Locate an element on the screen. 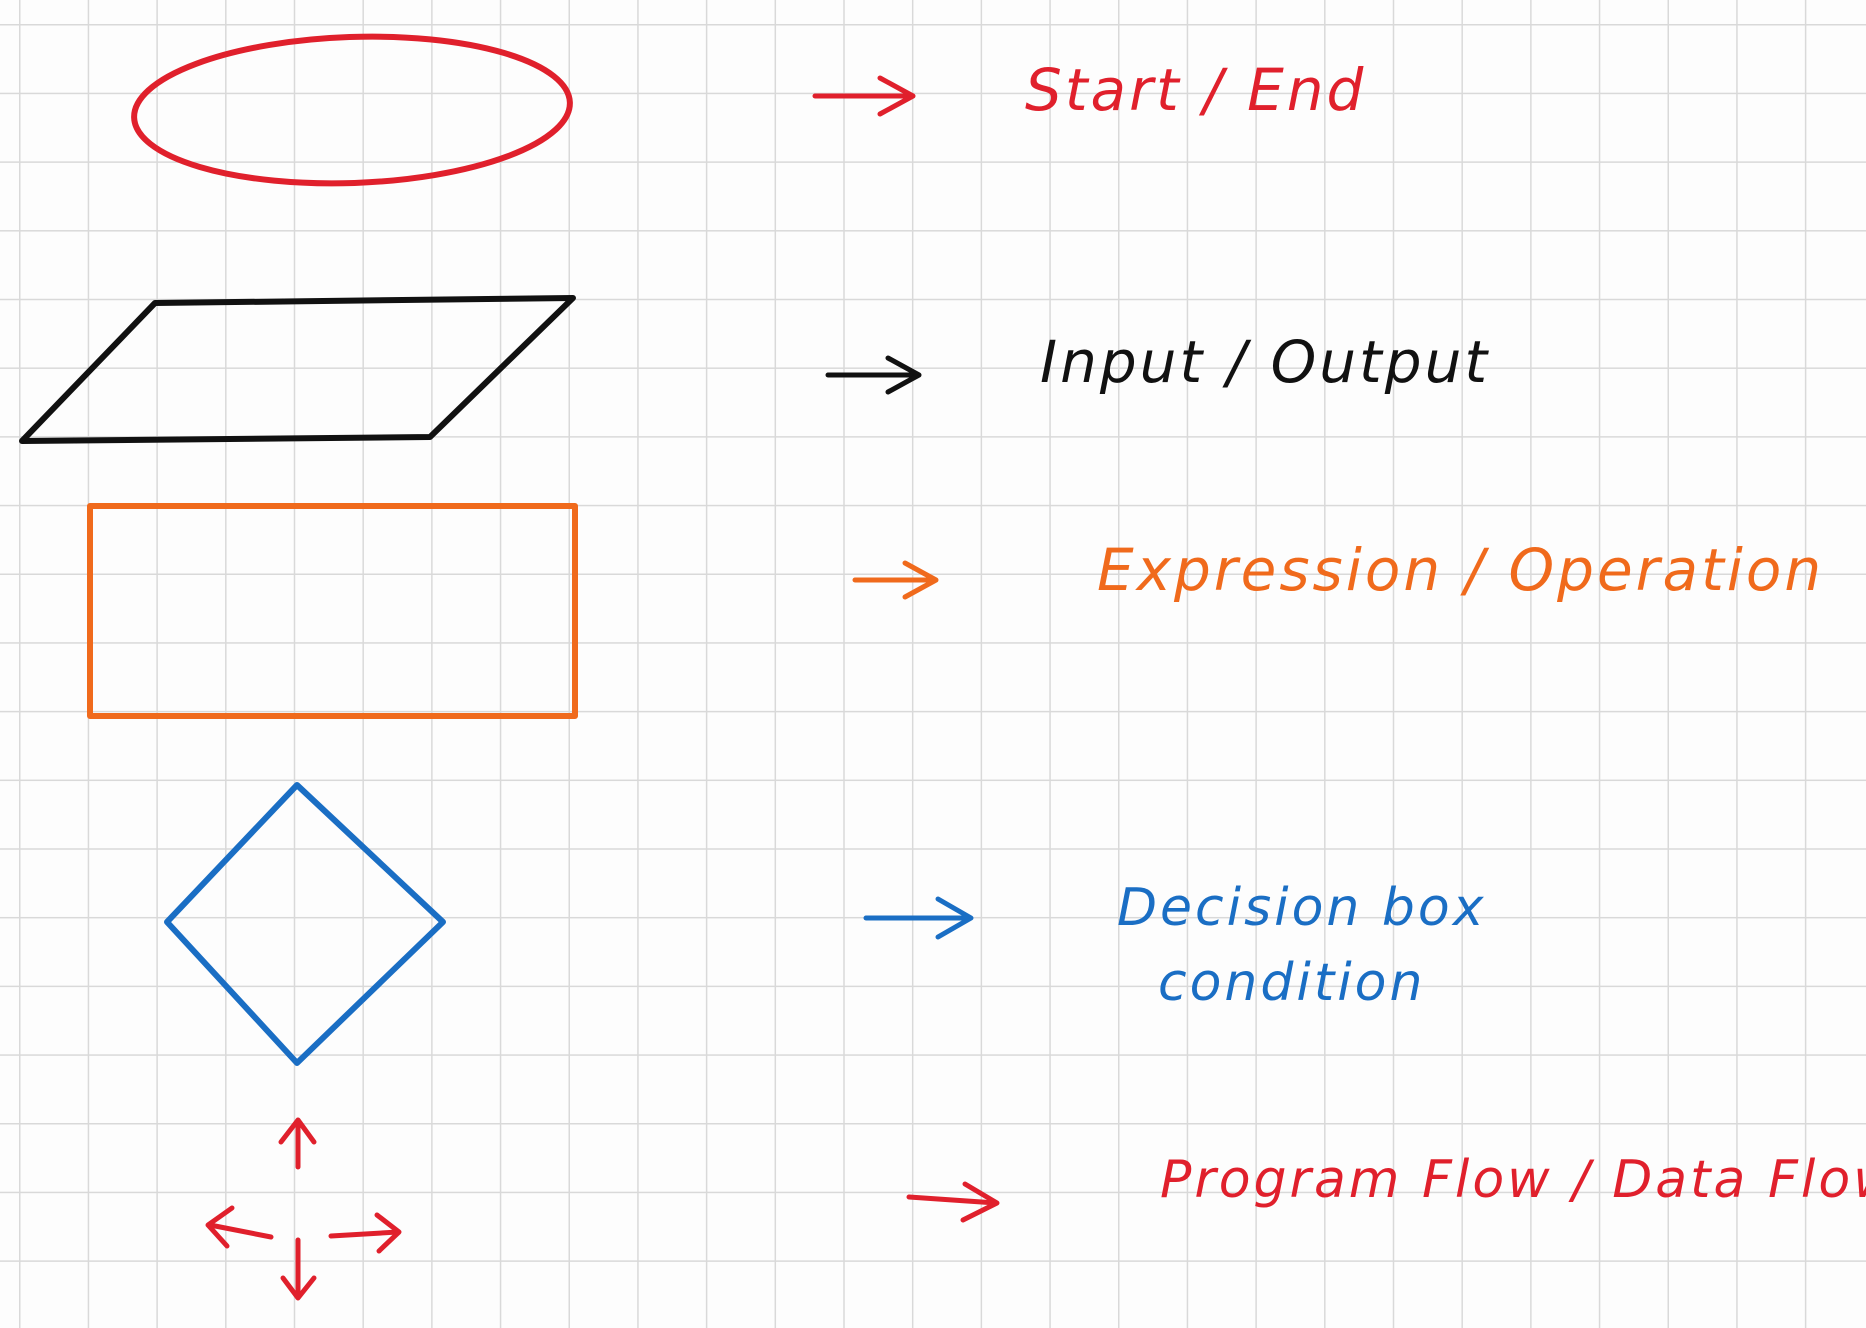  legend-label-decision-box: Decision box is located at coordinates (1302, 908).